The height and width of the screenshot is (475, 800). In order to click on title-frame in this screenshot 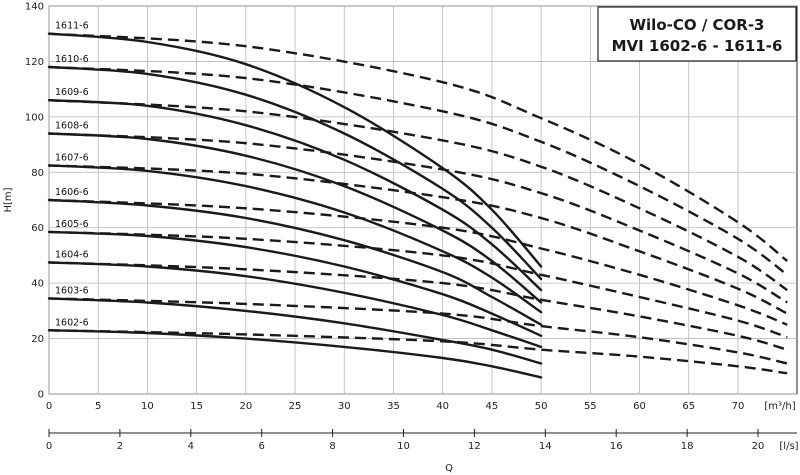, I will do `click(697, 34)`.